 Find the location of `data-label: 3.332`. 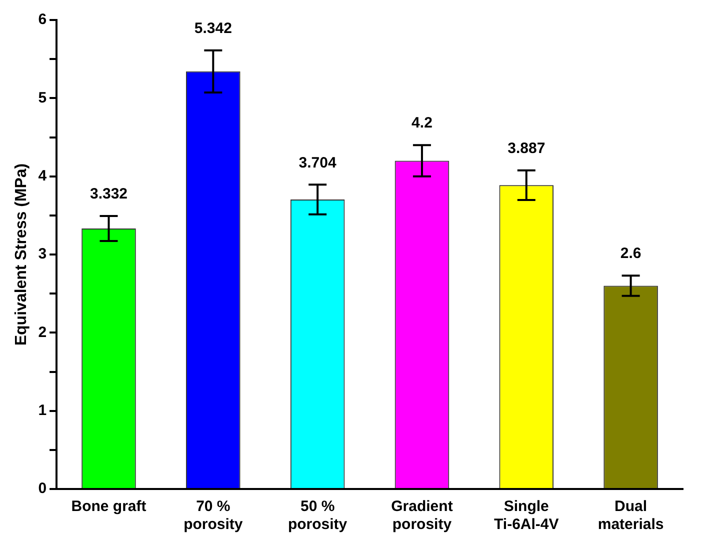

data-label: 3.332 is located at coordinates (109, 194).